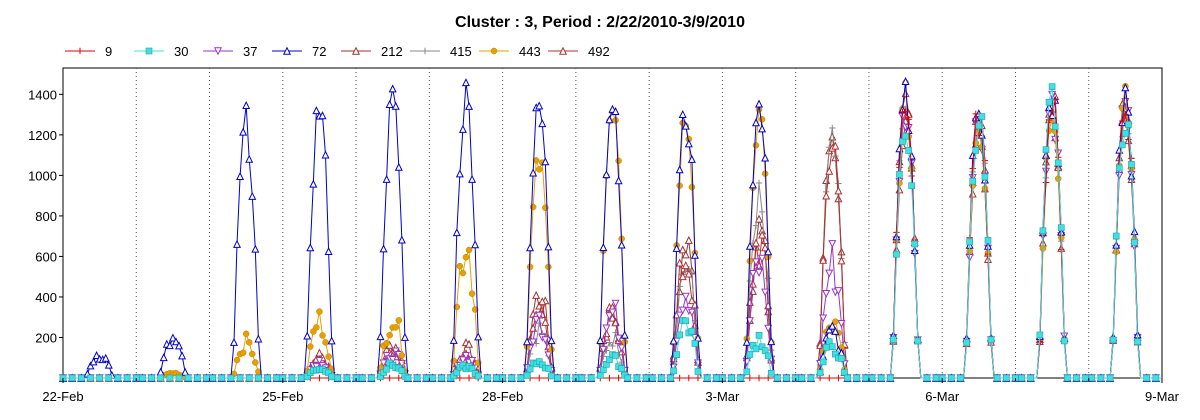  What do you see at coordinates (218, 51) in the screenshot?
I see `legend-37-marker` at bounding box center [218, 51].